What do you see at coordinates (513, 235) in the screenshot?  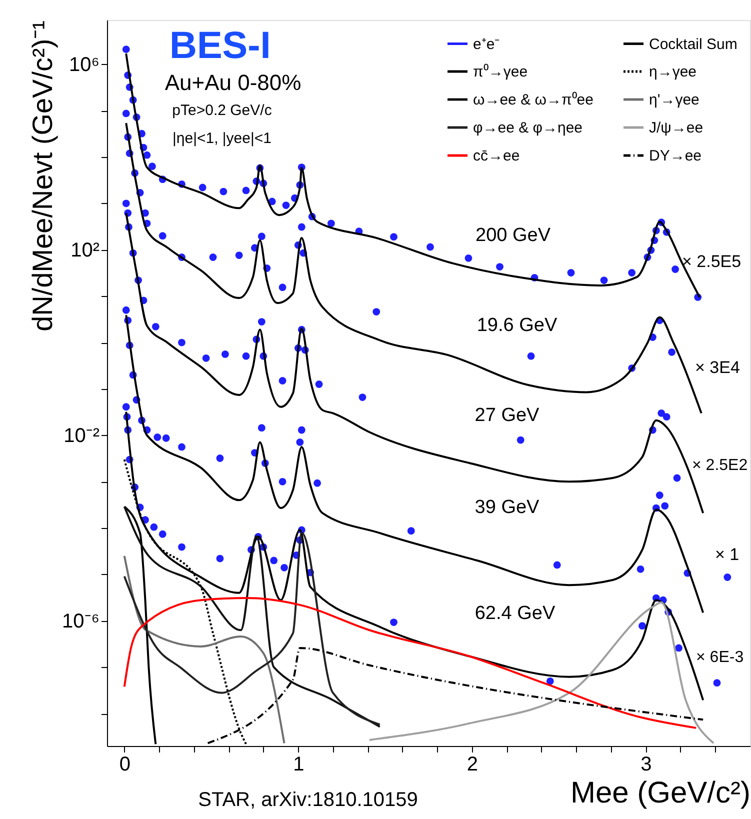 I see `annotation: 200 GeV` at bounding box center [513, 235].